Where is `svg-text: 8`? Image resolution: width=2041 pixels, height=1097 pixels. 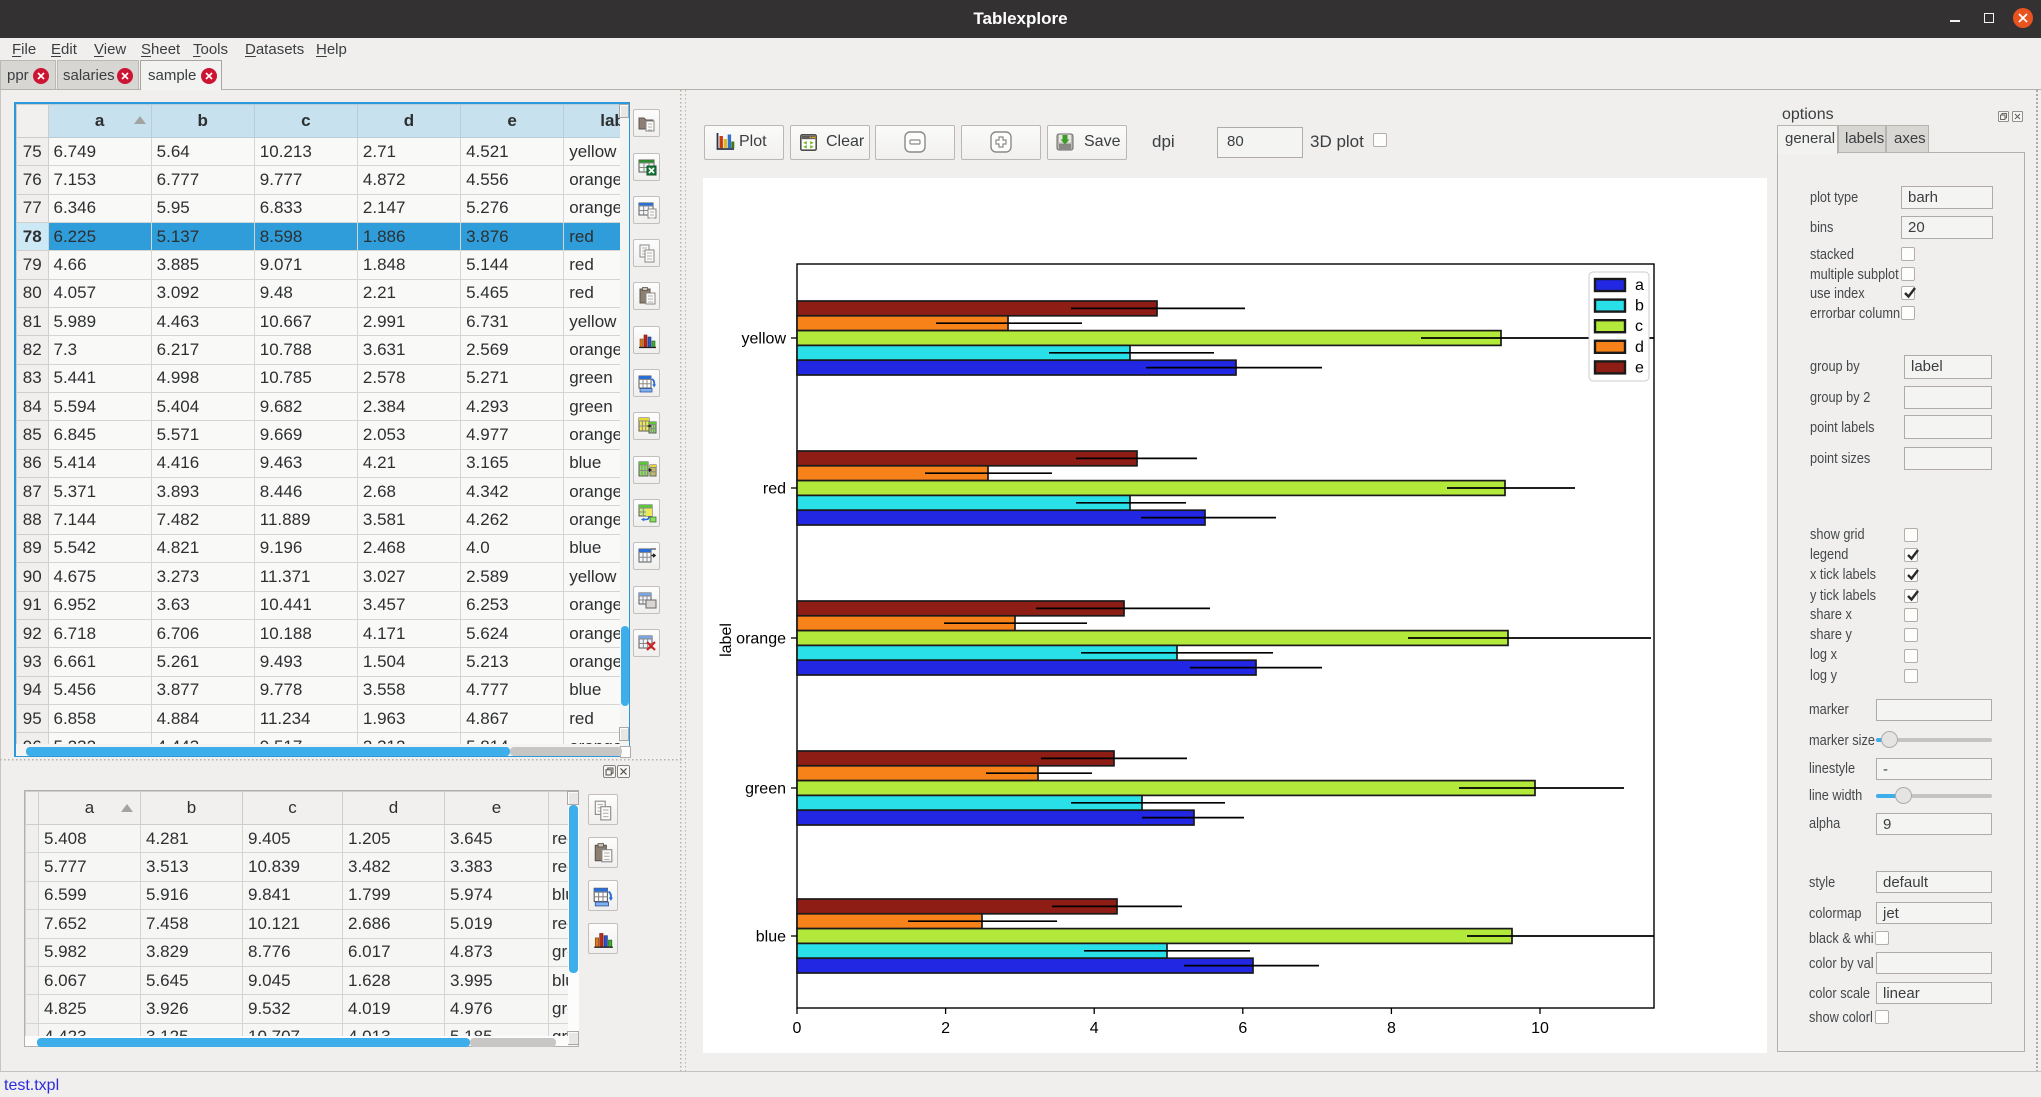 svg-text: 8 is located at coordinates (1391, 1028).